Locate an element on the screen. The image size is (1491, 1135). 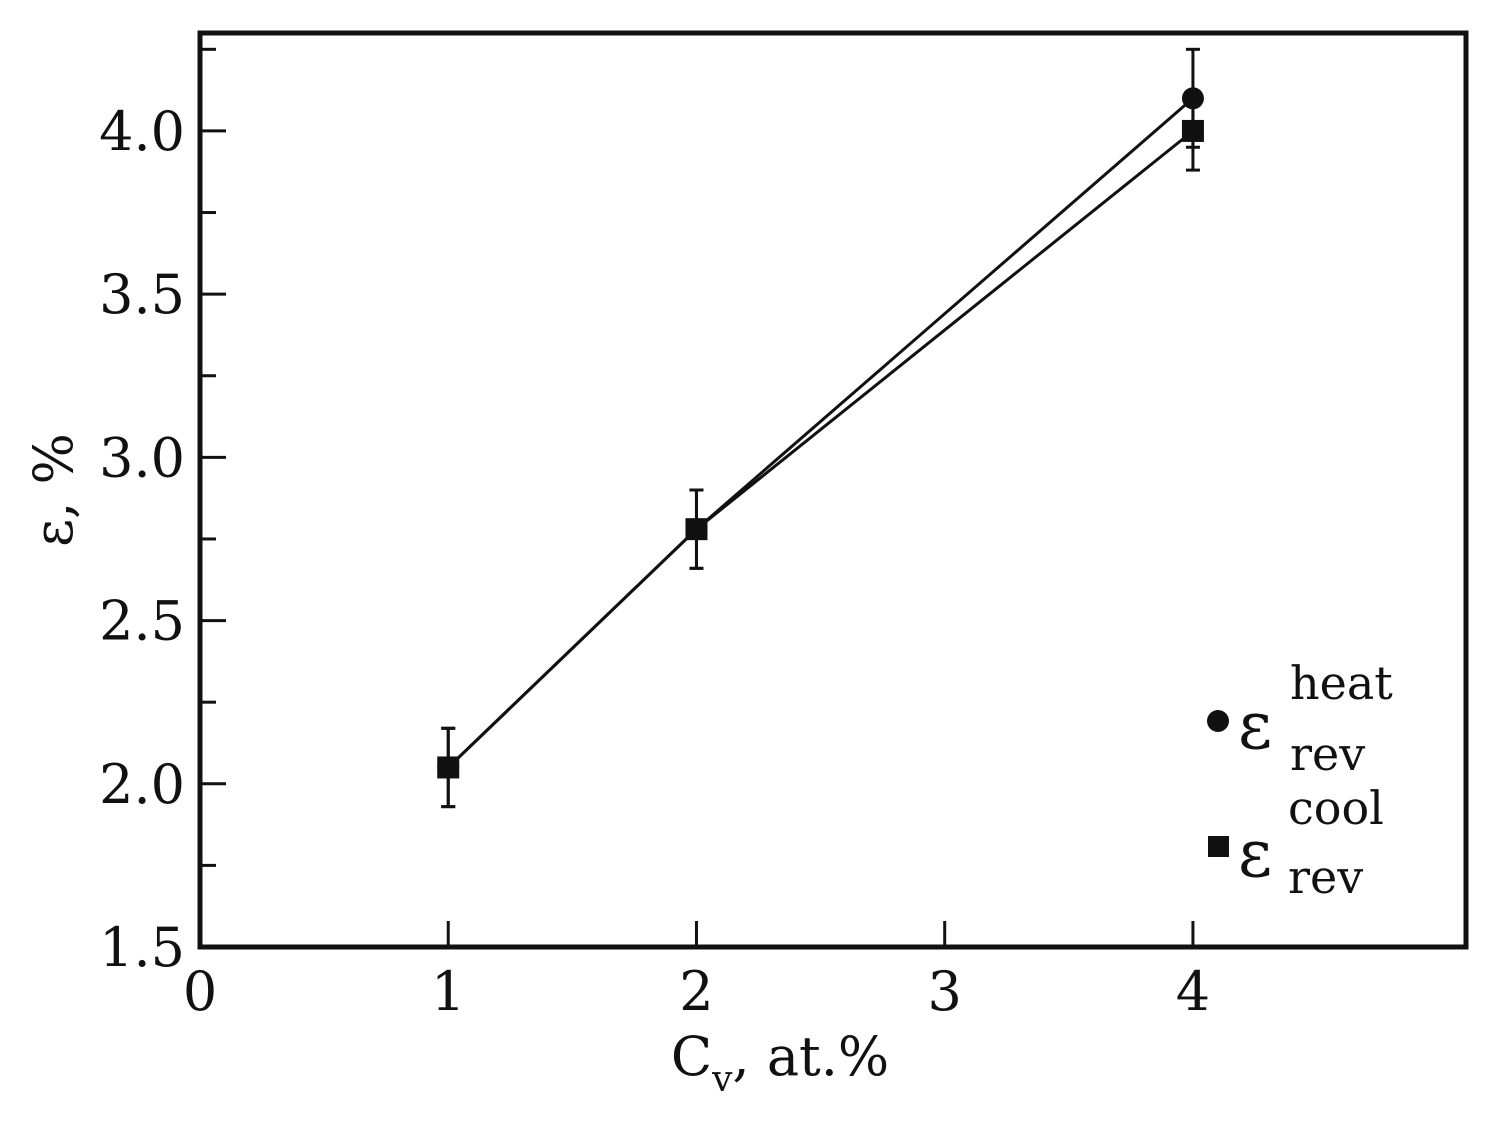
x-axis-title: Cv, at.% is located at coordinates (780, 1062).